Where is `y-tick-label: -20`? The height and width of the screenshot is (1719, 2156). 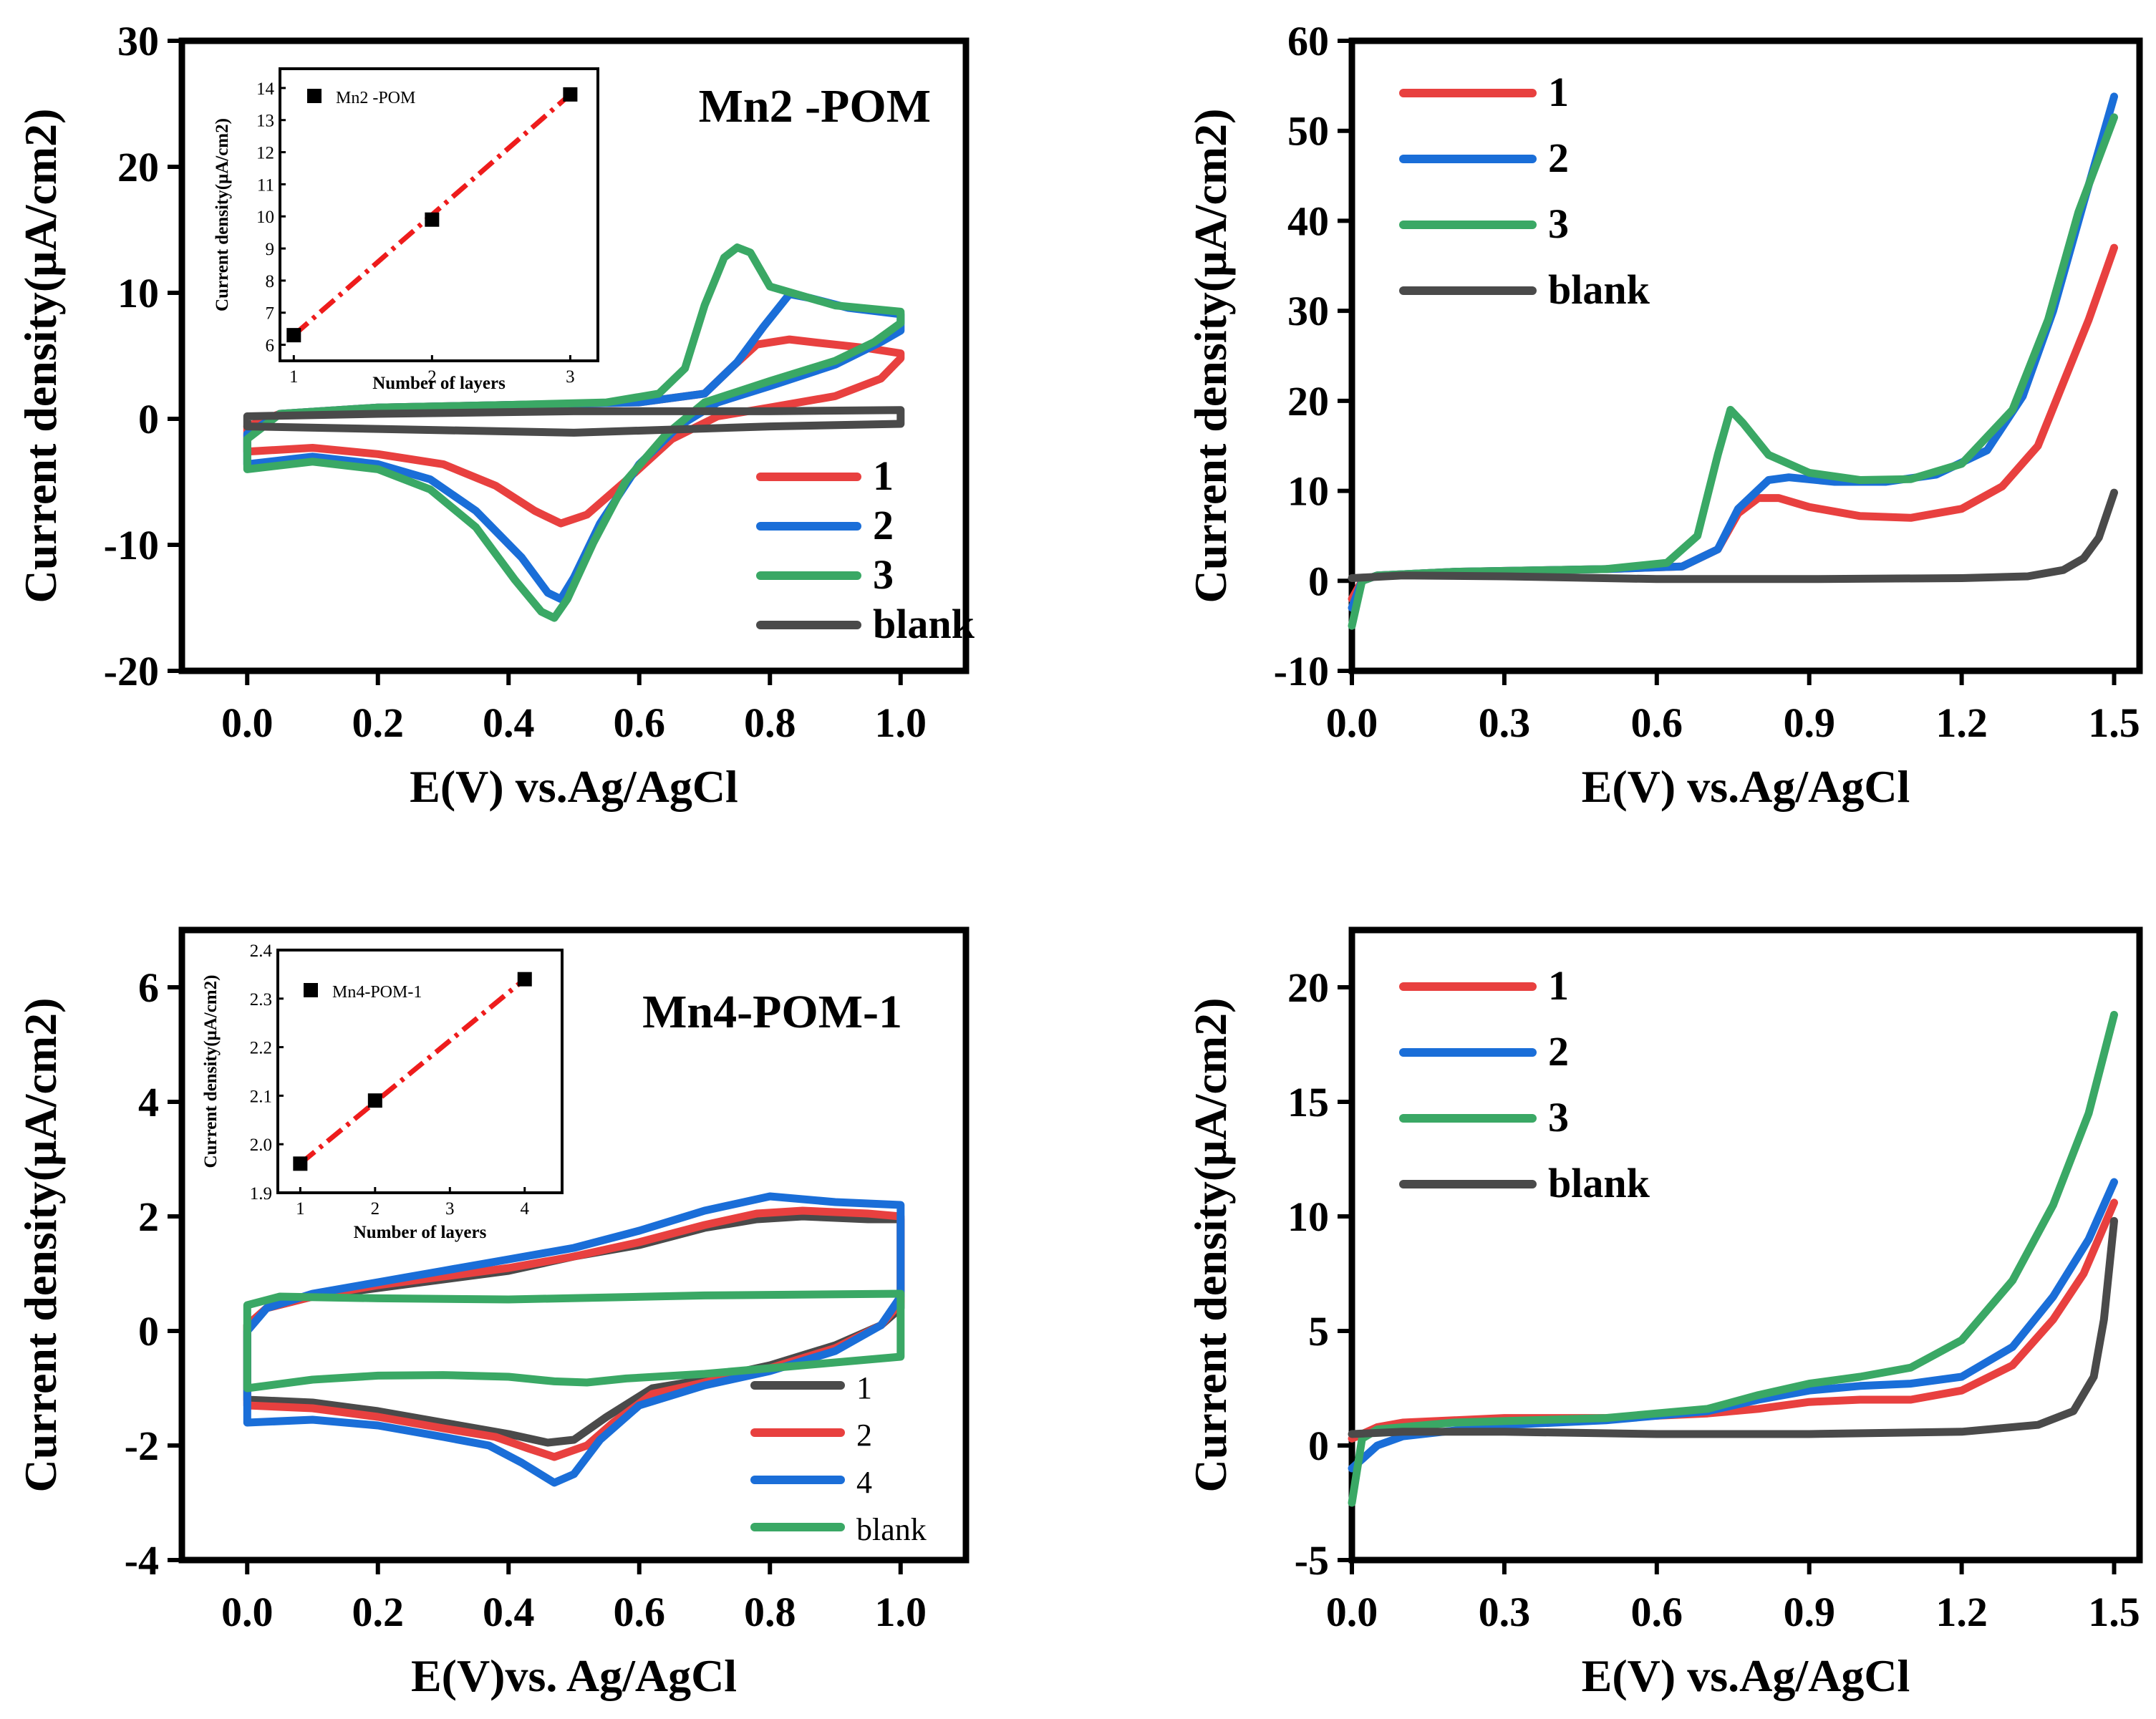 y-tick-label: -20 is located at coordinates (131, 671).